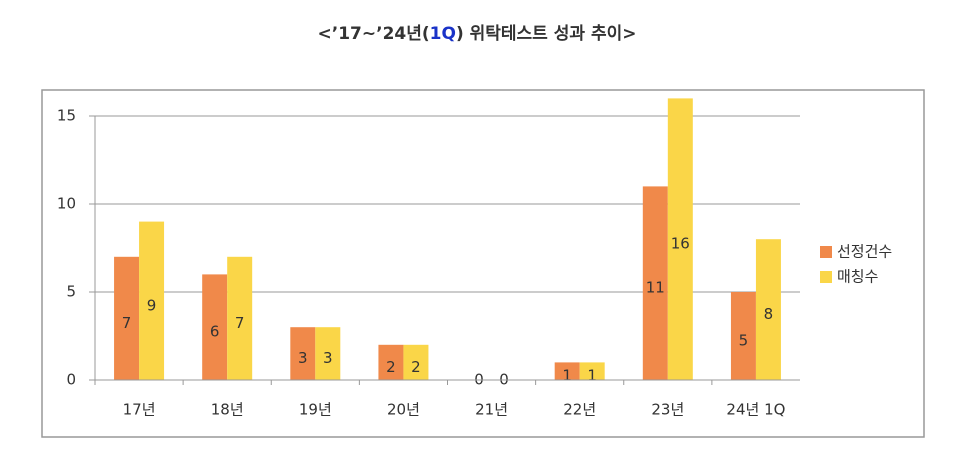 This screenshot has height=468, width=955. I want to click on y-tick-label: 15, so click(66, 116).